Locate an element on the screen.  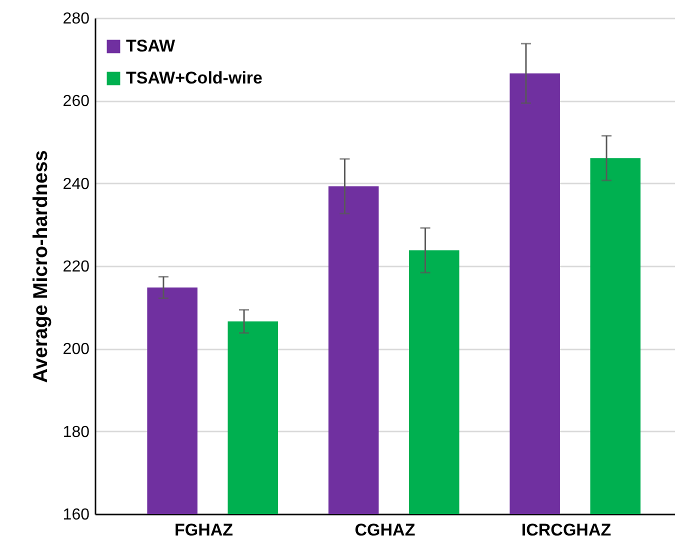
y-tick-label: 240 is located at coordinates (76, 184).